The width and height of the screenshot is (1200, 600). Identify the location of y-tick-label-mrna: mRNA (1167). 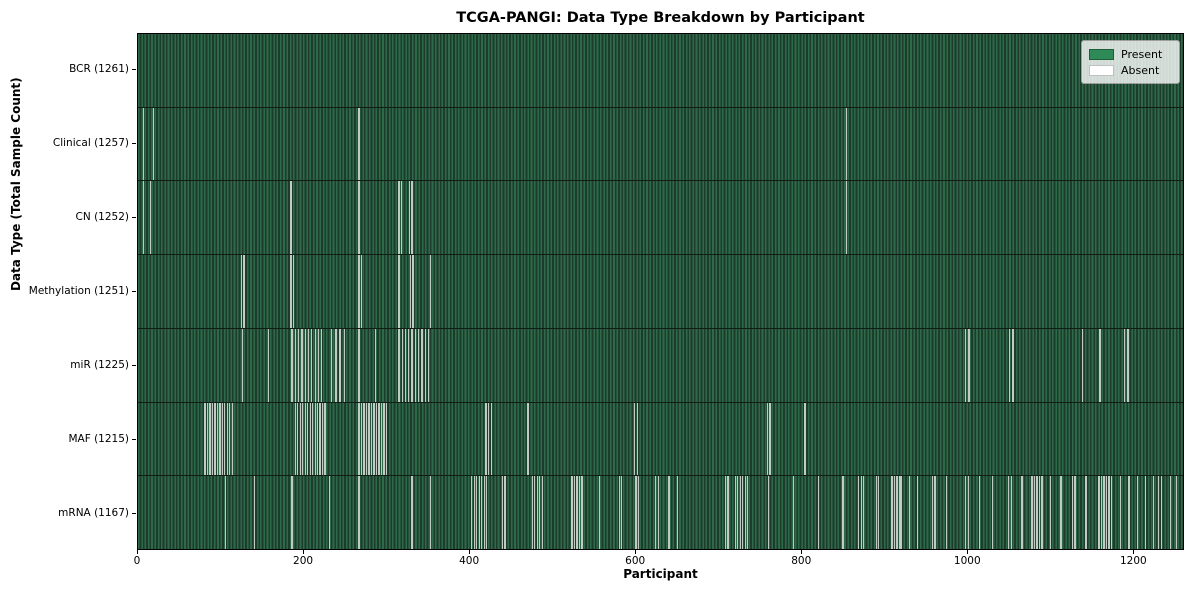
(93, 512).